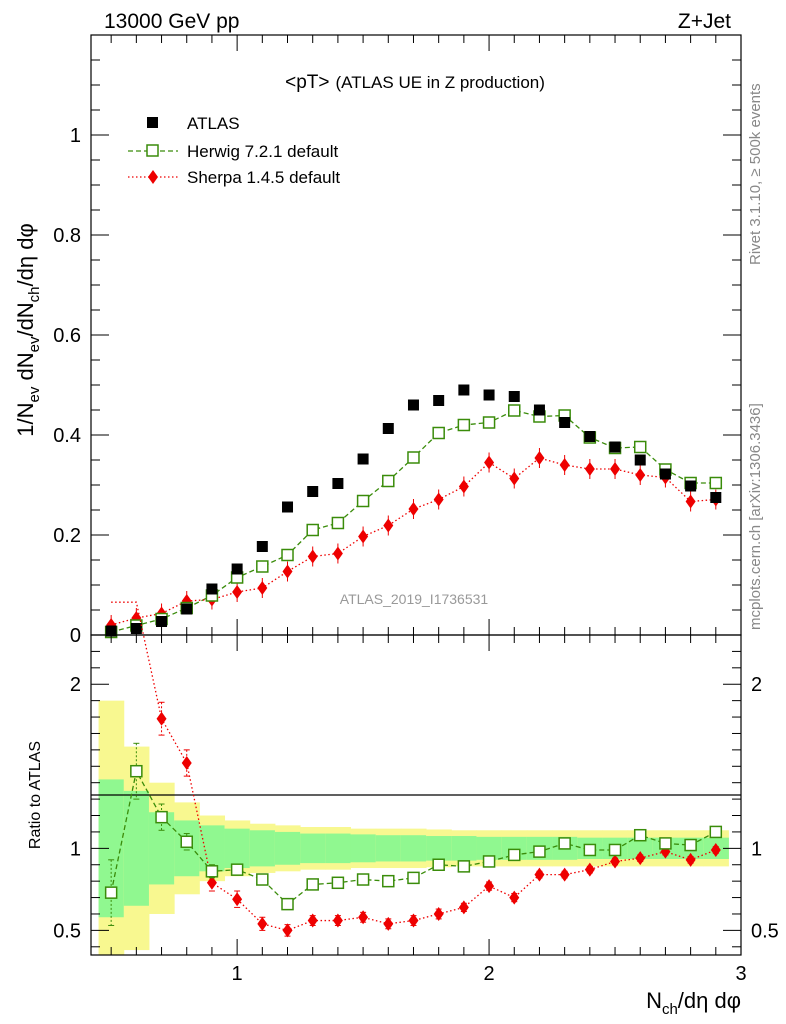 This screenshot has height=1024, width=786. What do you see at coordinates (262, 151) in the screenshot?
I see `legend-herwig-label: Herwig 7.2.1 default` at bounding box center [262, 151].